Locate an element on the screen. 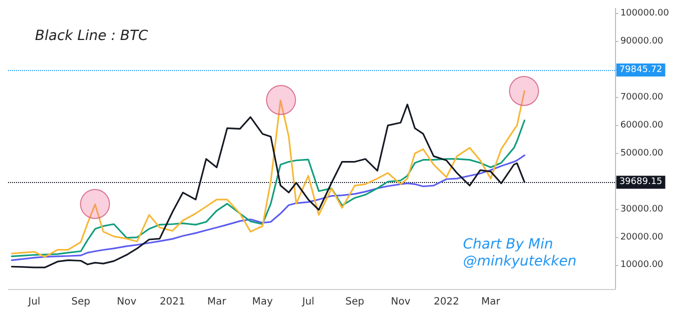  y-tick-label: 10000.00 is located at coordinates (642, 265).